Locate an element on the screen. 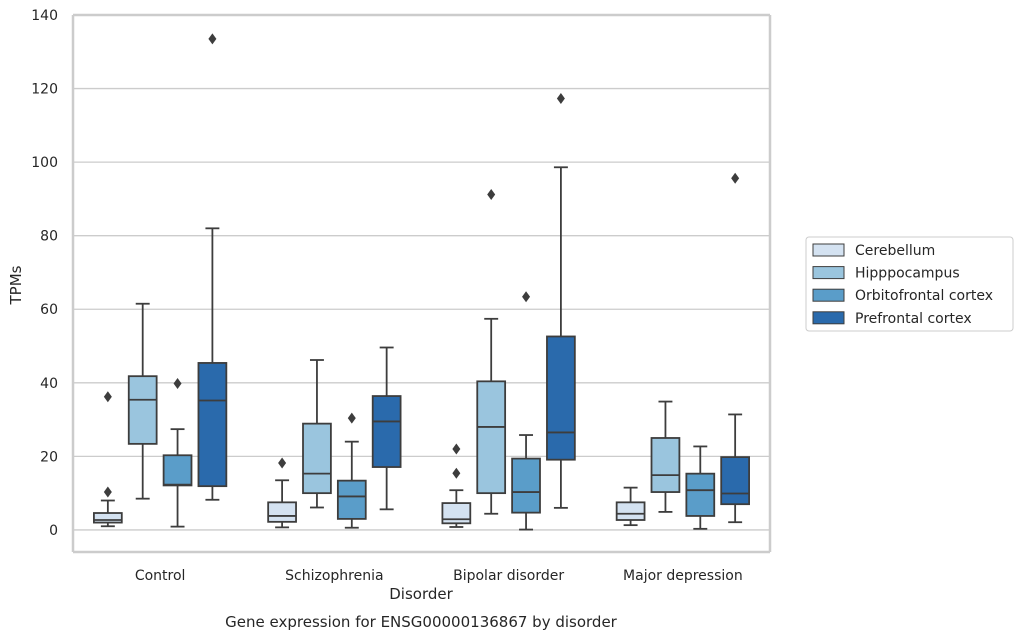 The width and height of the screenshot is (1023, 639). y-tick-labels: 0 20 40 60 80 100 120 140 is located at coordinates (44, 273).